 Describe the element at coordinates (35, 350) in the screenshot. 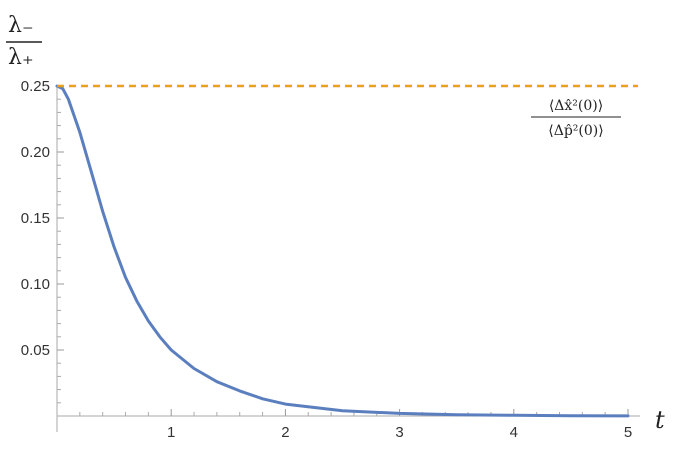

I see `y-tick-label: 0.05` at that location.